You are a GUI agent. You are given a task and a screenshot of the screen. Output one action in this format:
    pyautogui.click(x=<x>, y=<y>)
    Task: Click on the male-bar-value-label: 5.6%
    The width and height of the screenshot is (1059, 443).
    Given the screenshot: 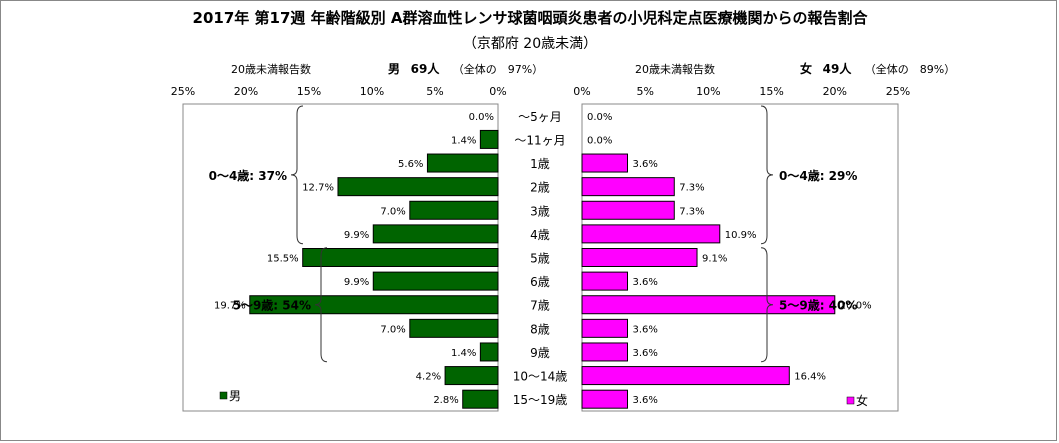 What is the action you would take?
    pyautogui.click(x=410, y=164)
    